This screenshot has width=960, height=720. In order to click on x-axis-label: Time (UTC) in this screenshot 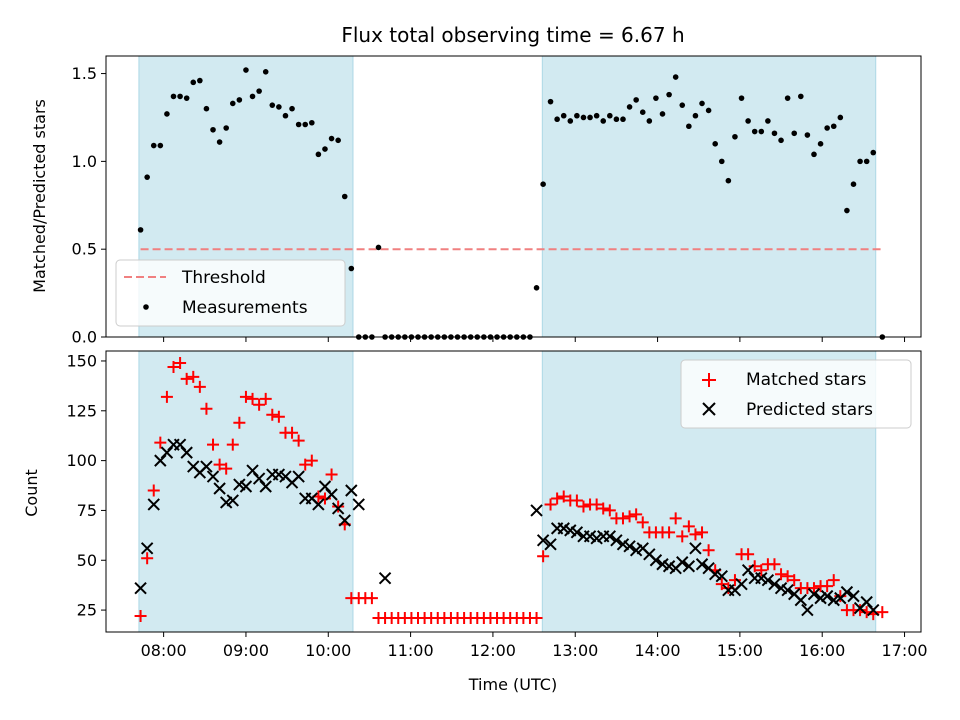, I will do `click(512, 684)`.